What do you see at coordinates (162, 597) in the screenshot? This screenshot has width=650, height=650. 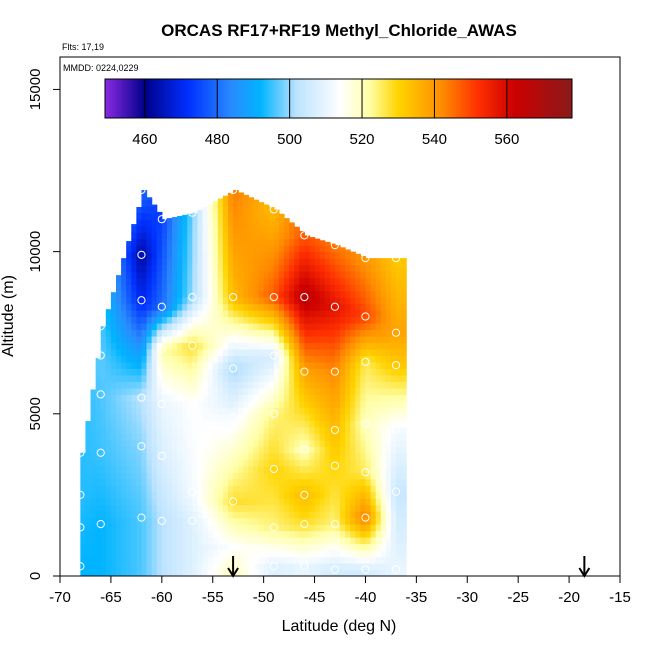 I see `x-tick-label: -60` at bounding box center [162, 597].